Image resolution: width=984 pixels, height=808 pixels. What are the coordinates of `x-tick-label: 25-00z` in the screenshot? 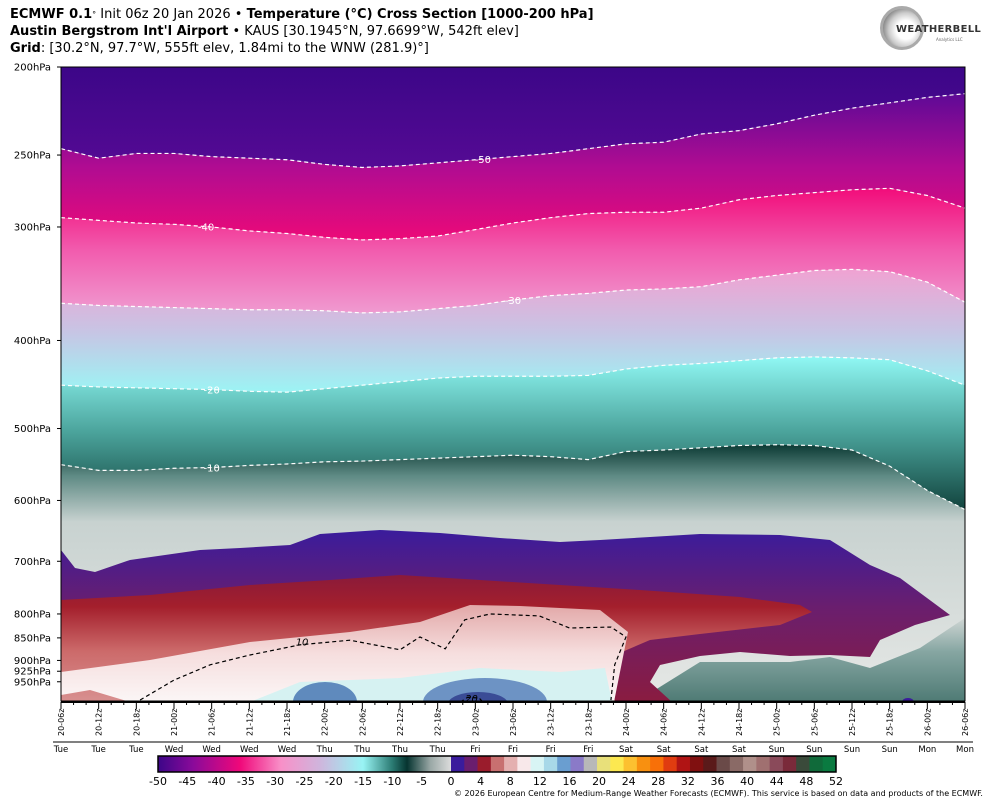 It's located at (777, 722).